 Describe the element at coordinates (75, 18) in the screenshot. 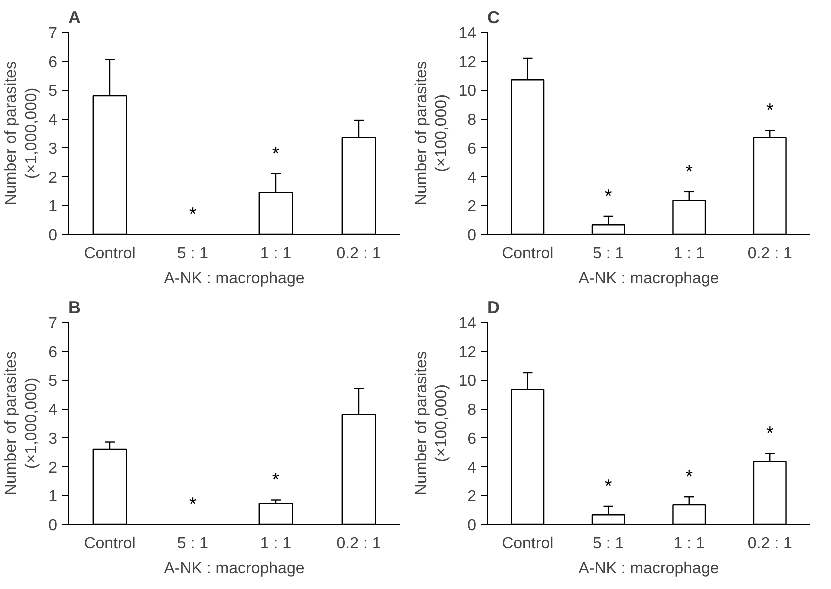

I see `chart-title: A` at that location.